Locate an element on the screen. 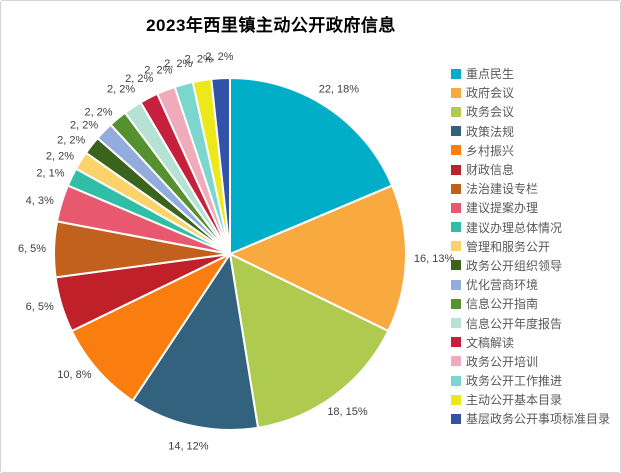  legend-label: 乡村振兴 is located at coordinates (490, 150).